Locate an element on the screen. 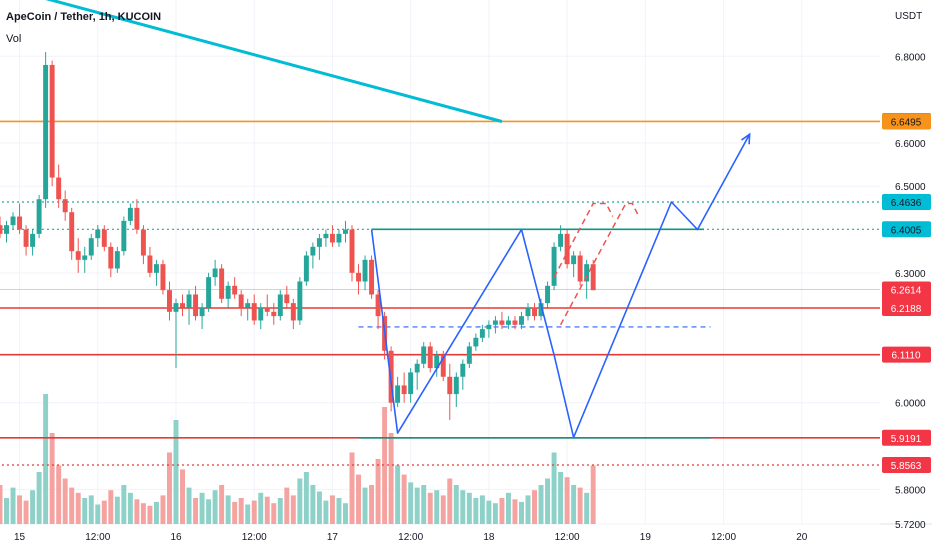  chart-title: ApeCoin / Tether, 1h, KUCOIN is located at coordinates (84, 17).